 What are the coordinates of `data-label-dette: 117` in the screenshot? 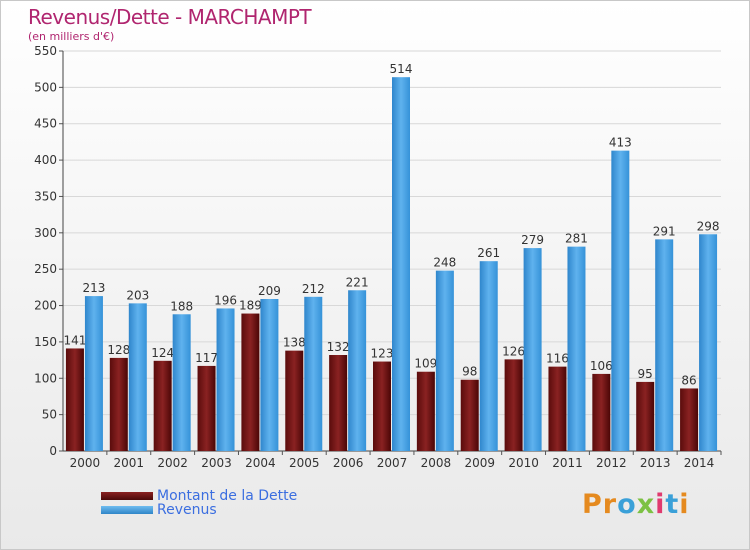 It's located at (206, 358).